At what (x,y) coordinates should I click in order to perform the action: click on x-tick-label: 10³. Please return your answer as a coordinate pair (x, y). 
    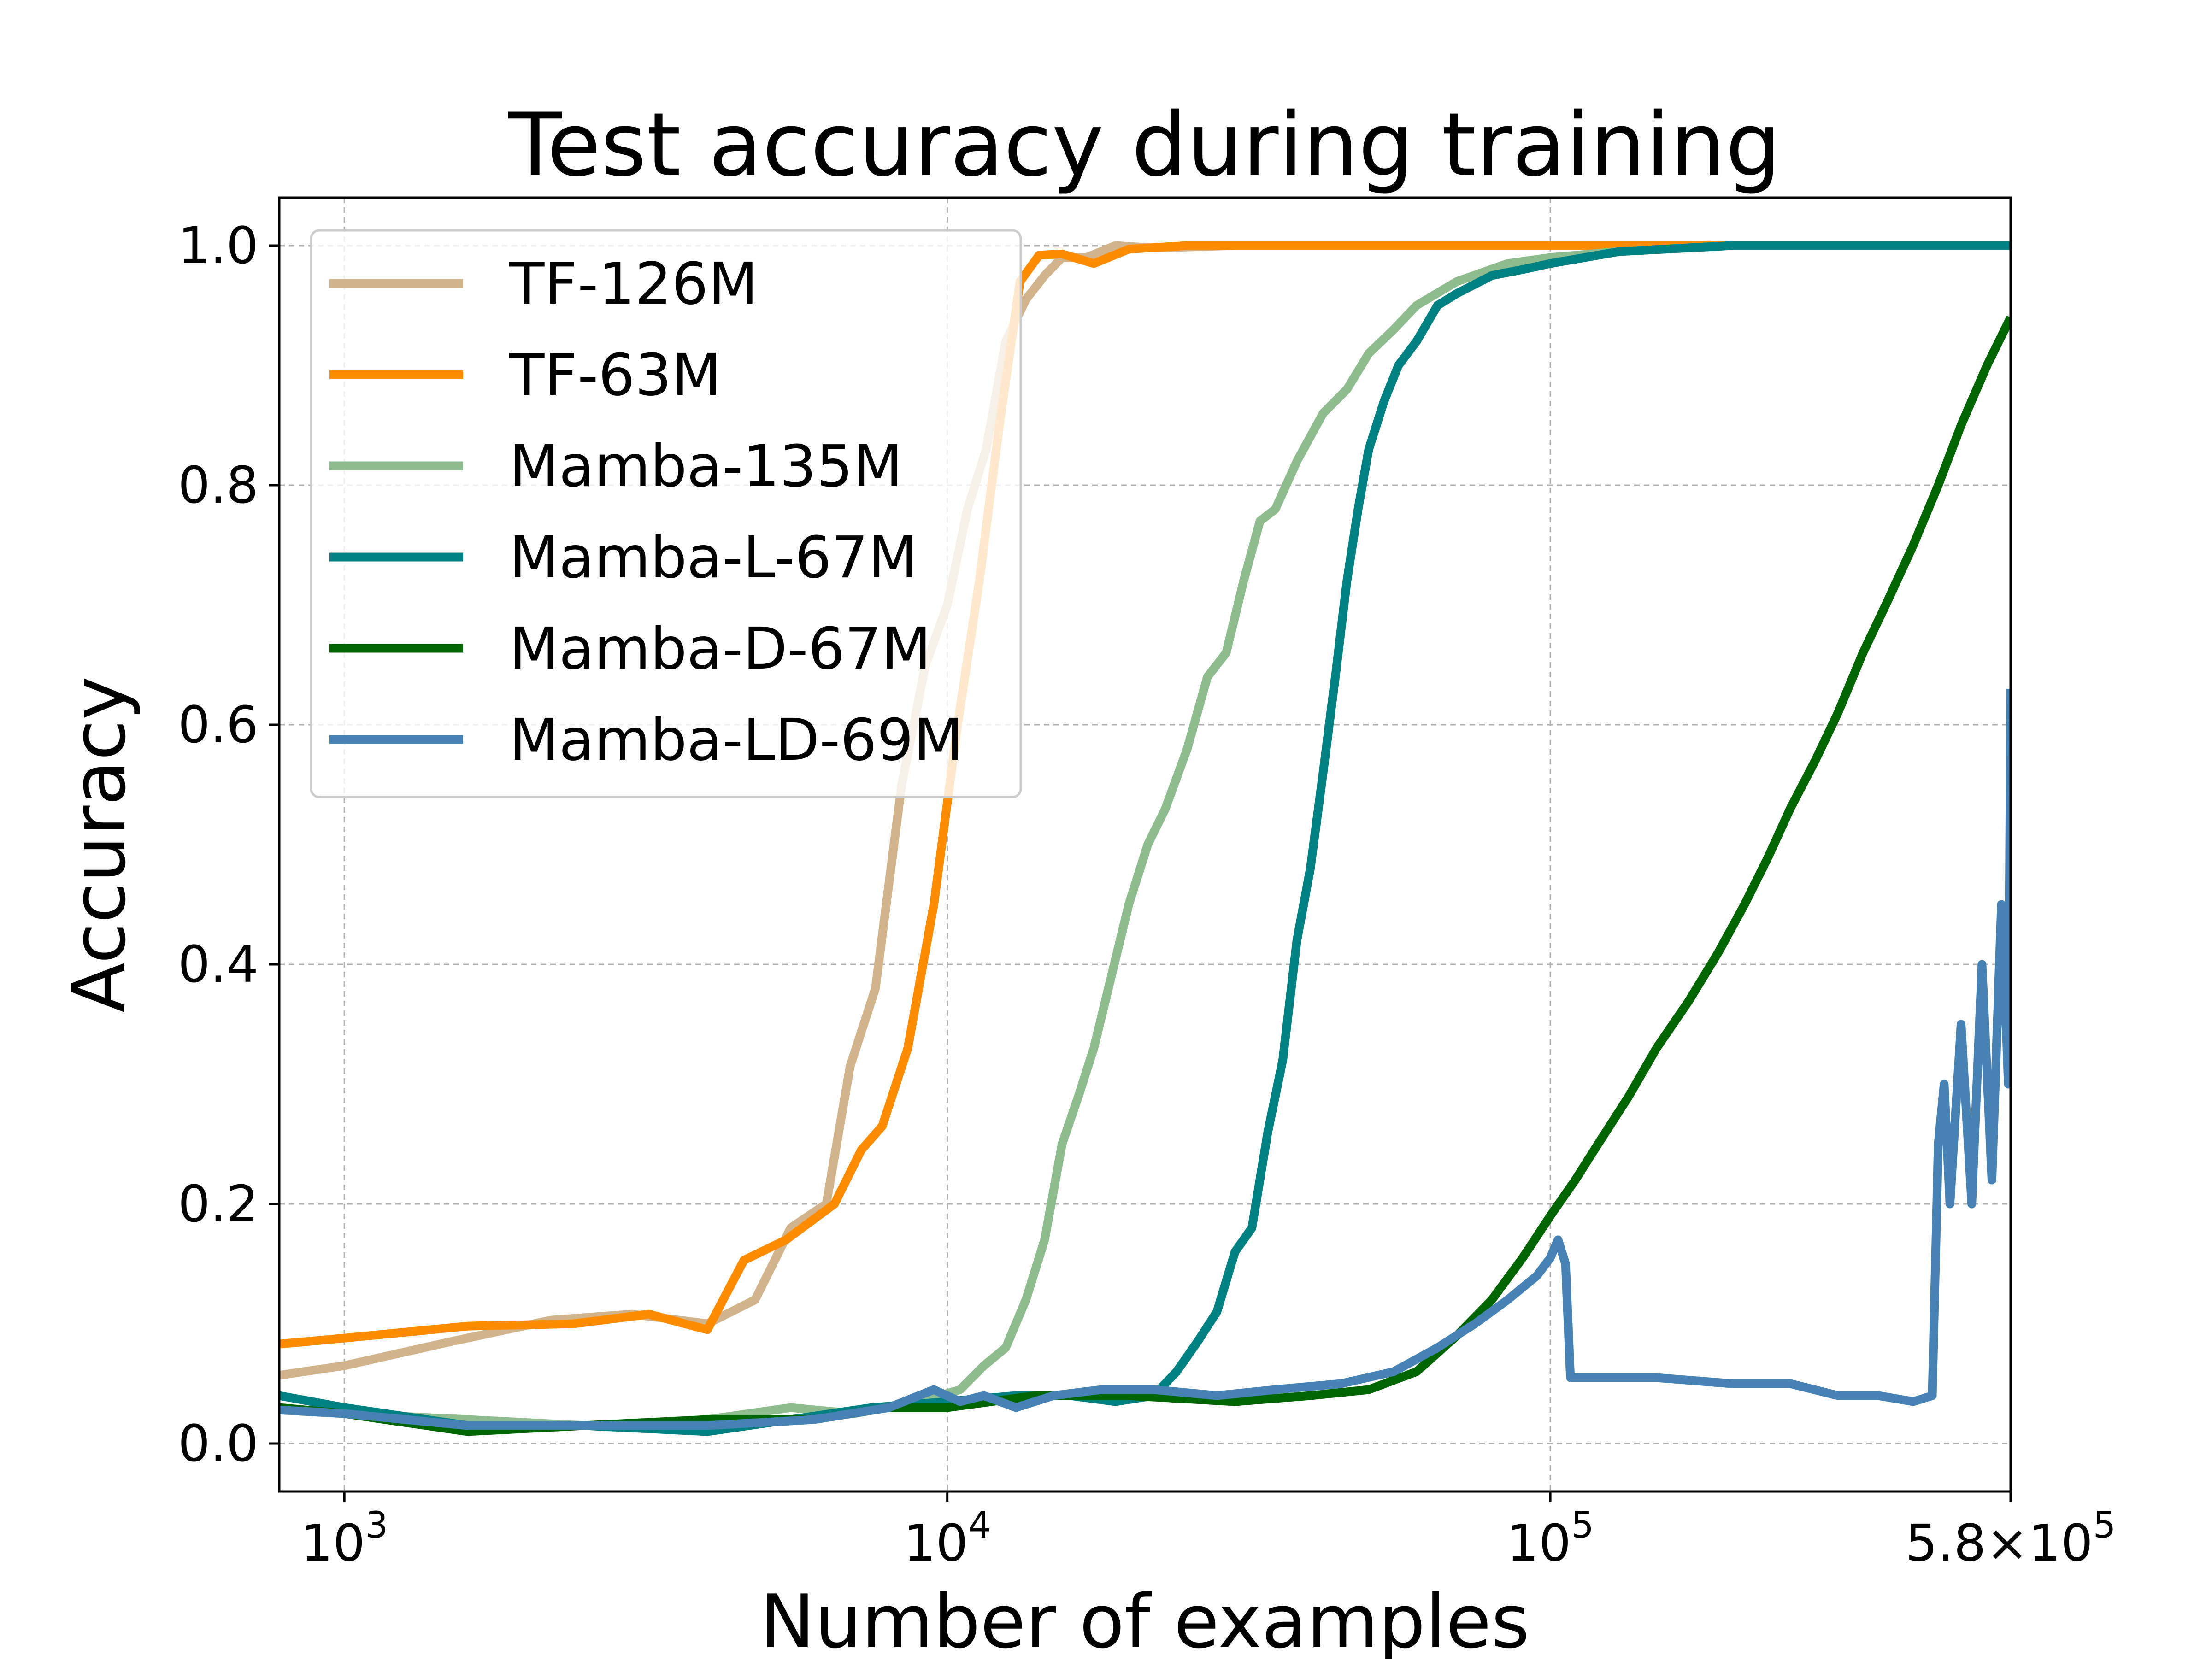
    Looking at the image, I should click on (344, 1539).